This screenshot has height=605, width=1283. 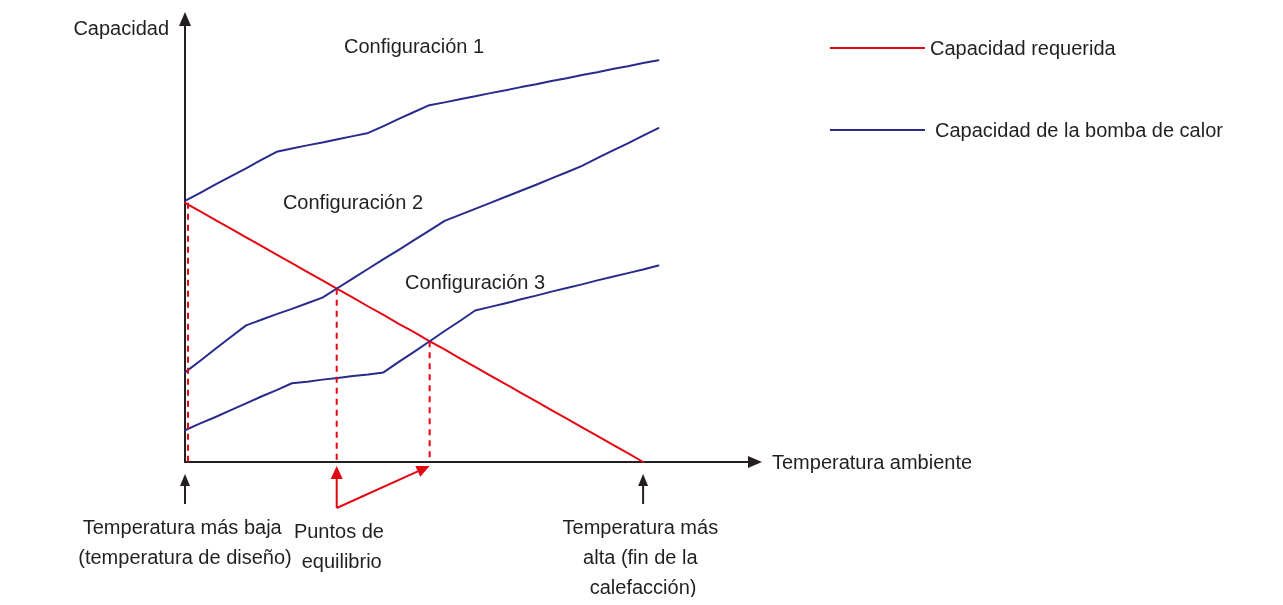 I want to click on y-axis-title: Capacidad, so click(x=121, y=28).